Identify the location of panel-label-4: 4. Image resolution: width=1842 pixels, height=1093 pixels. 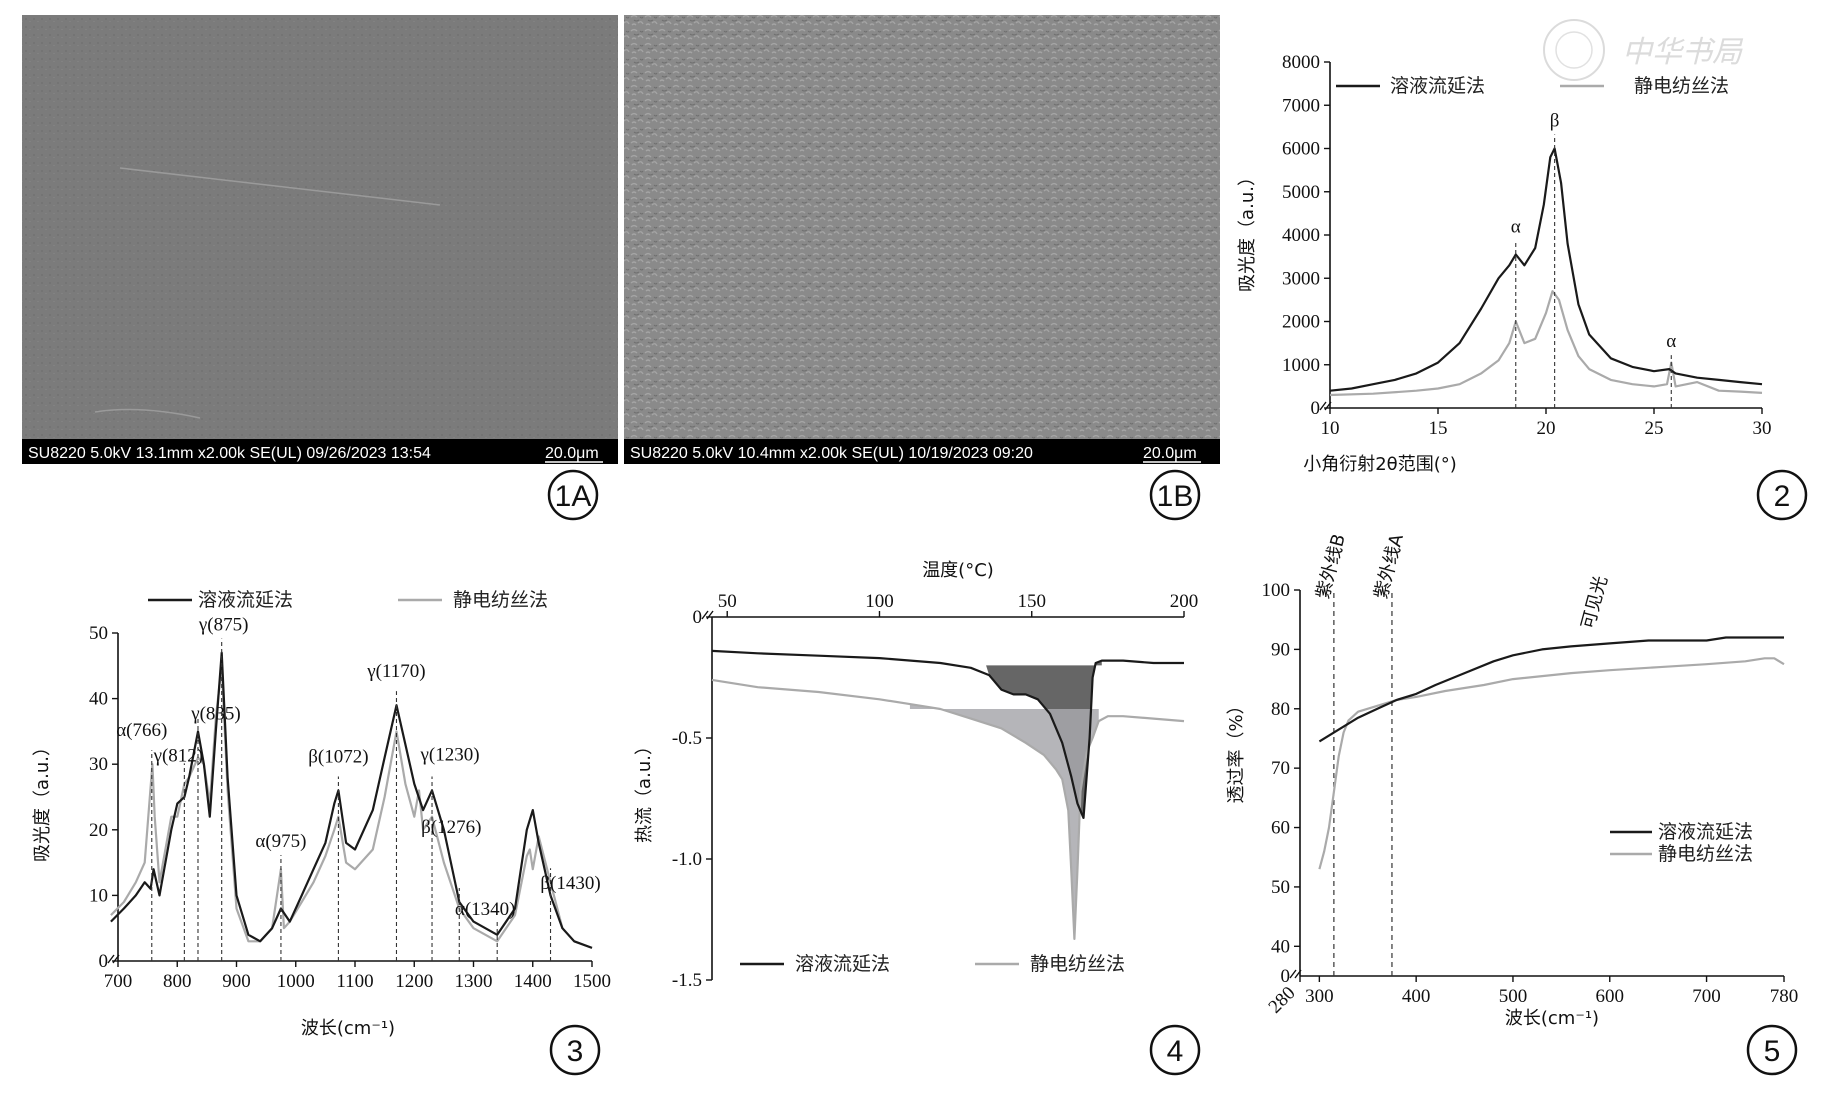
(1175, 1051).